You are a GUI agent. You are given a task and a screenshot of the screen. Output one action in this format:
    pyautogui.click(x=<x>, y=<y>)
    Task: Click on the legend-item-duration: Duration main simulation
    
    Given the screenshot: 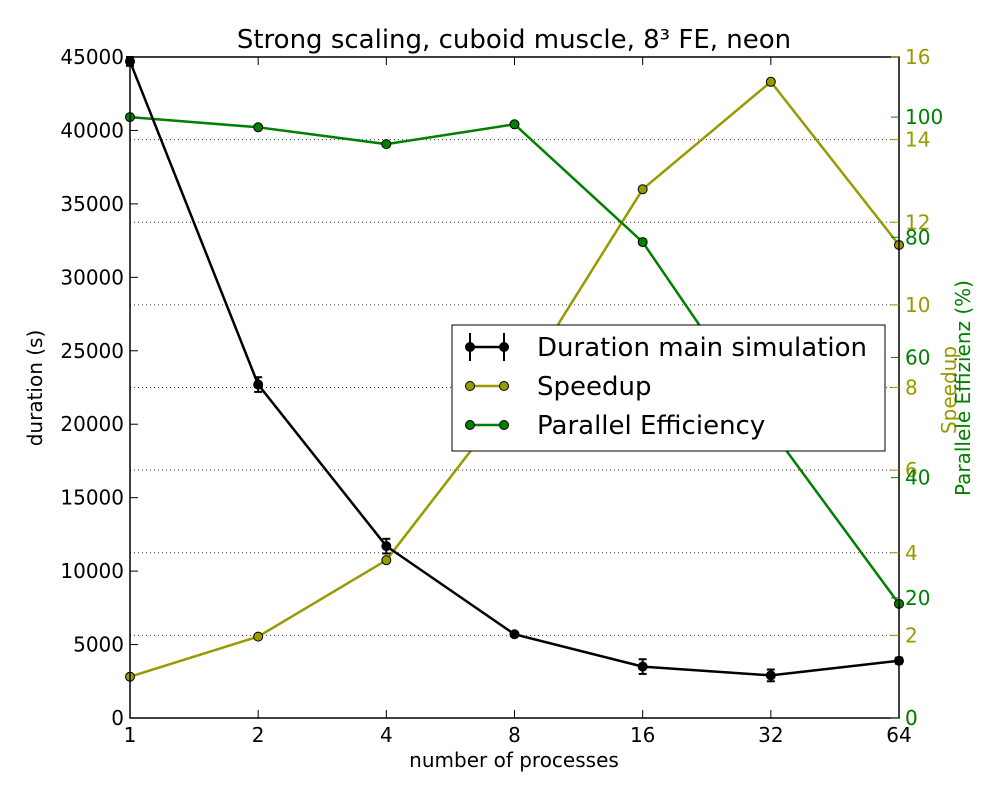 What is the action you would take?
    pyautogui.click(x=666, y=348)
    